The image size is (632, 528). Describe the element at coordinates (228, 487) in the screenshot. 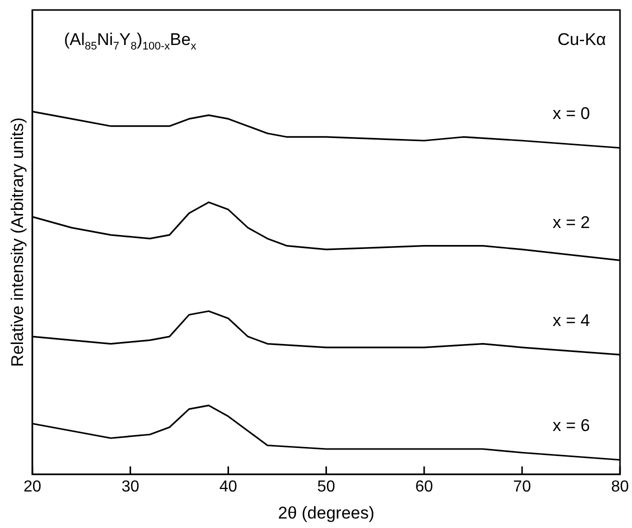

I see `x-tick-label: 40` at that location.